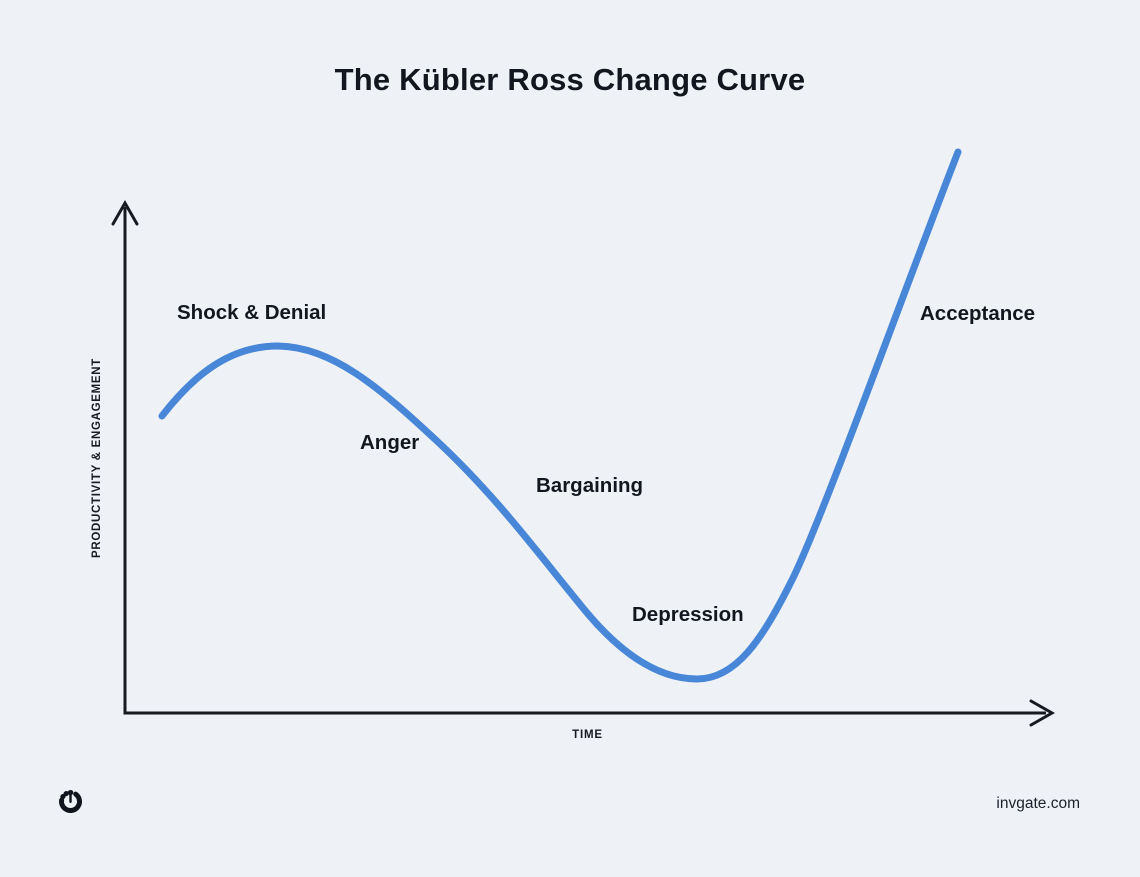 This screenshot has width=1140, height=877. I want to click on y-axis-label: PRODUCTIVITY & ENGAGEMENT, so click(97, 458).